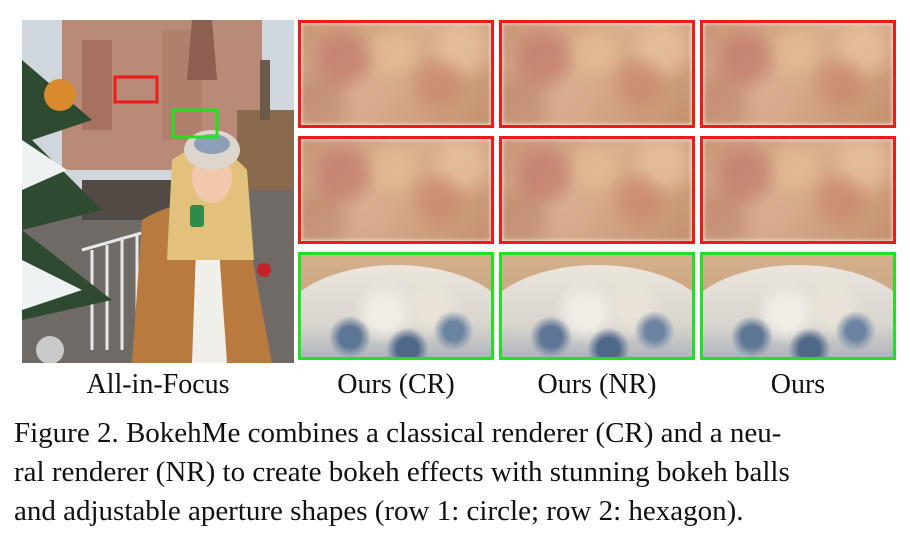 The image size is (910, 539). I want to click on label-ours-cr: Ours (CR), so click(396, 384).